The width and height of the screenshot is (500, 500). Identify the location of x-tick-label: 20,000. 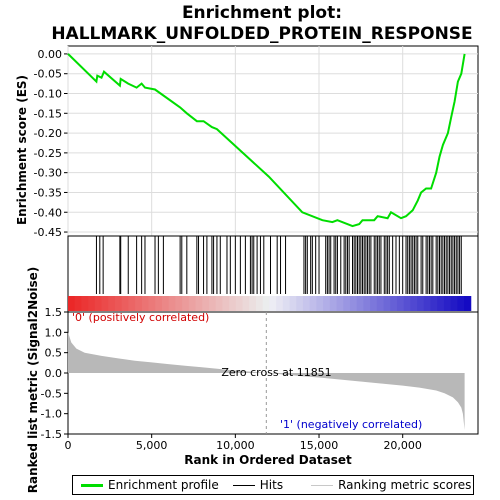
(402, 445).